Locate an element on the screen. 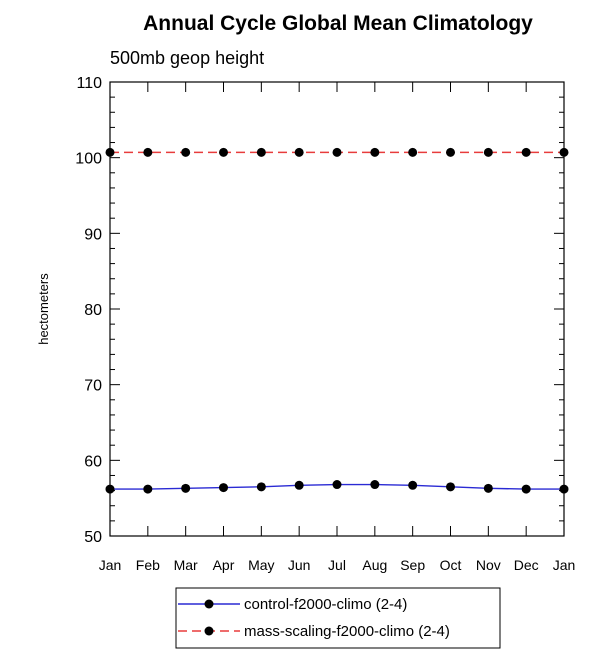 This screenshot has width=612, height=661. legend-marker-mass-scaling is located at coordinates (209, 631).